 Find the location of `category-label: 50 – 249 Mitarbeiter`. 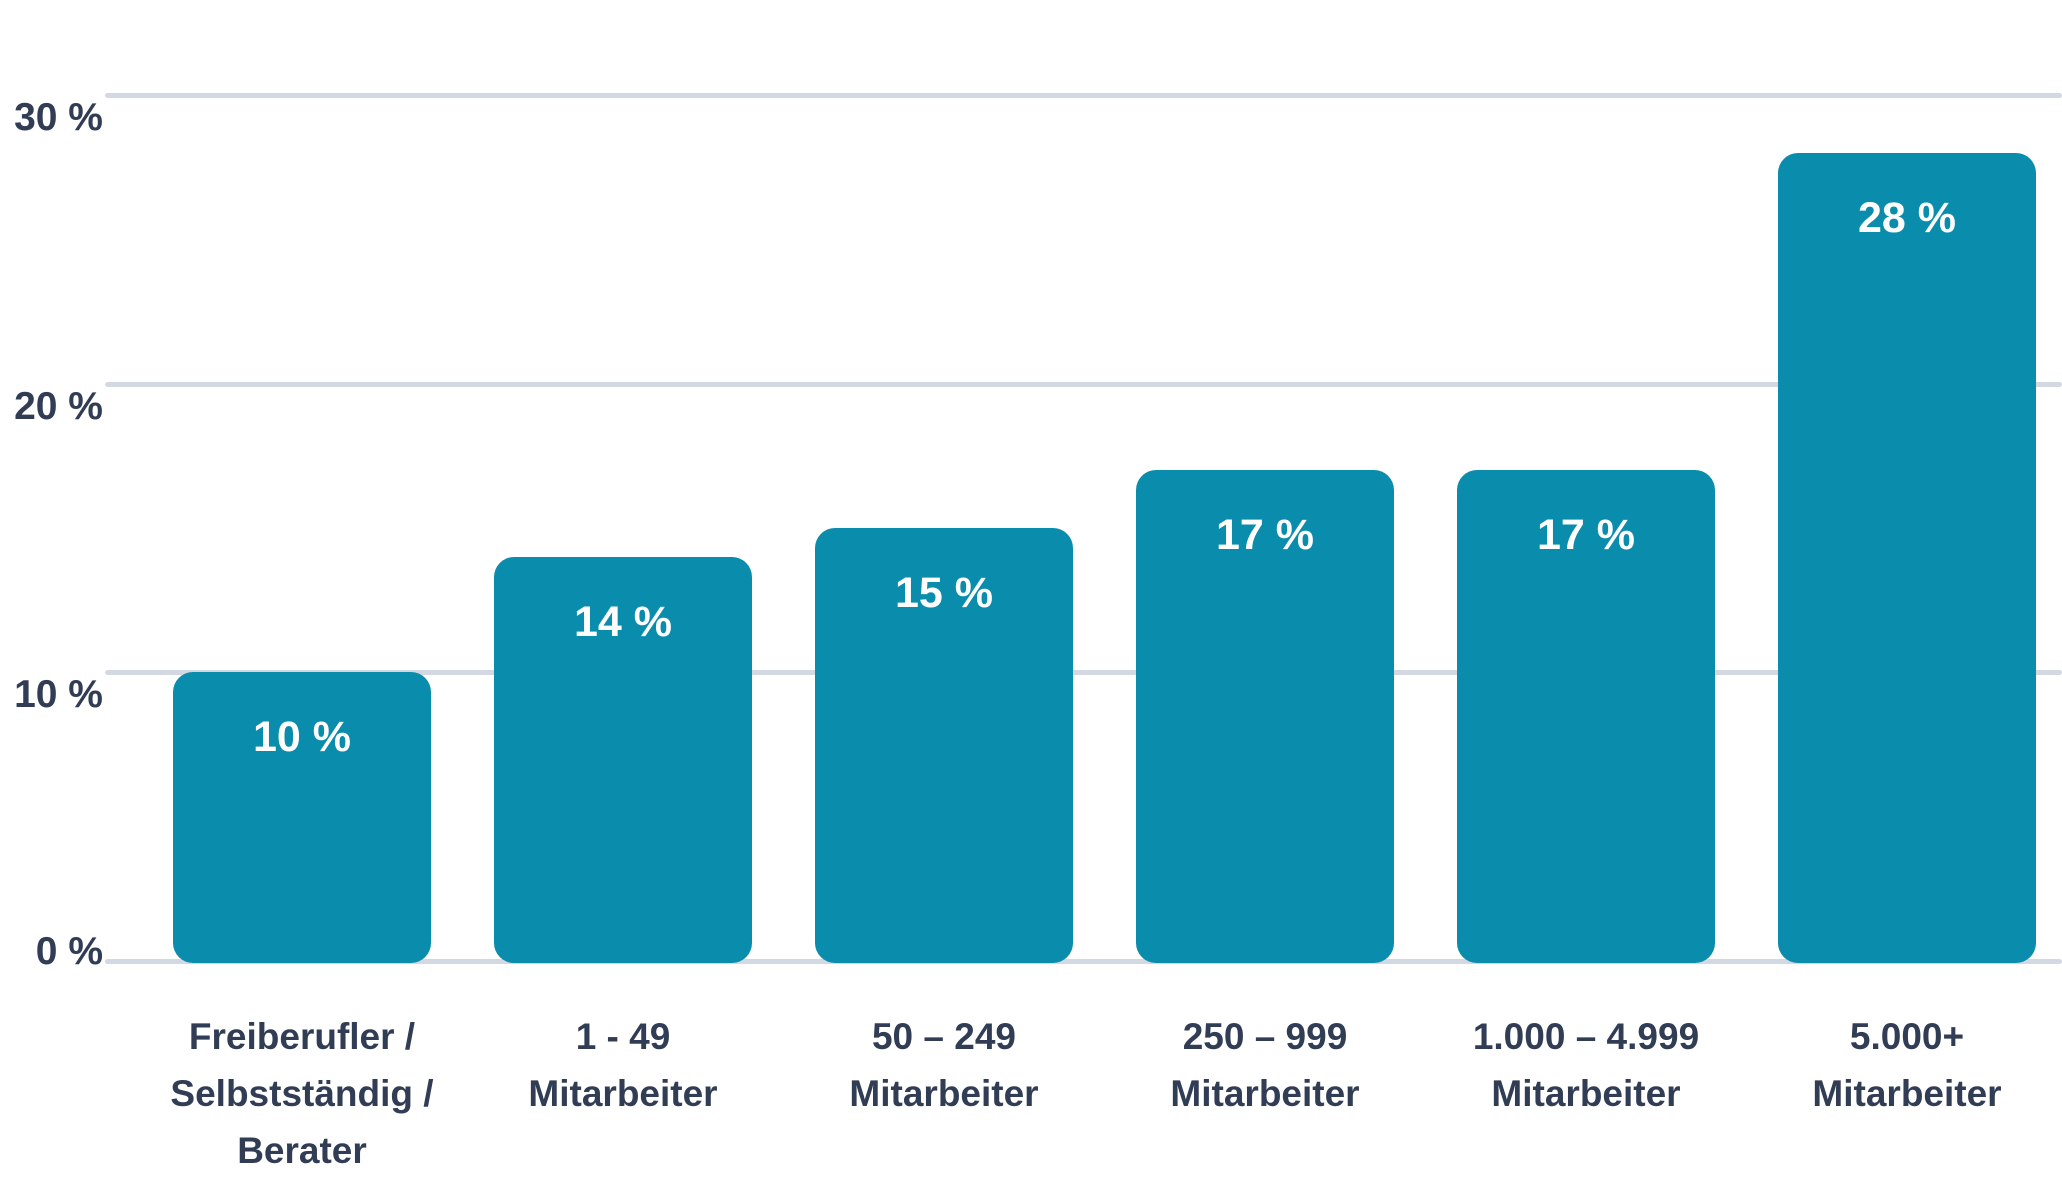

category-label: 50 – 249 Mitarbeiter is located at coordinates (944, 1065).